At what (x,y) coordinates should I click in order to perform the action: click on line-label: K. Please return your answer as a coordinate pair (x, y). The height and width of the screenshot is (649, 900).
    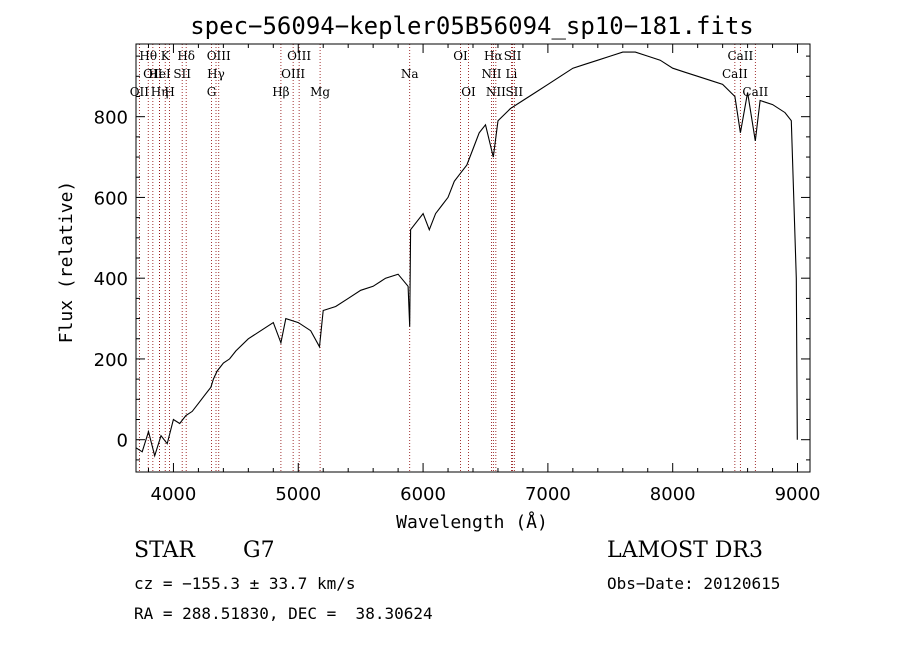
    Looking at the image, I should click on (166, 56).